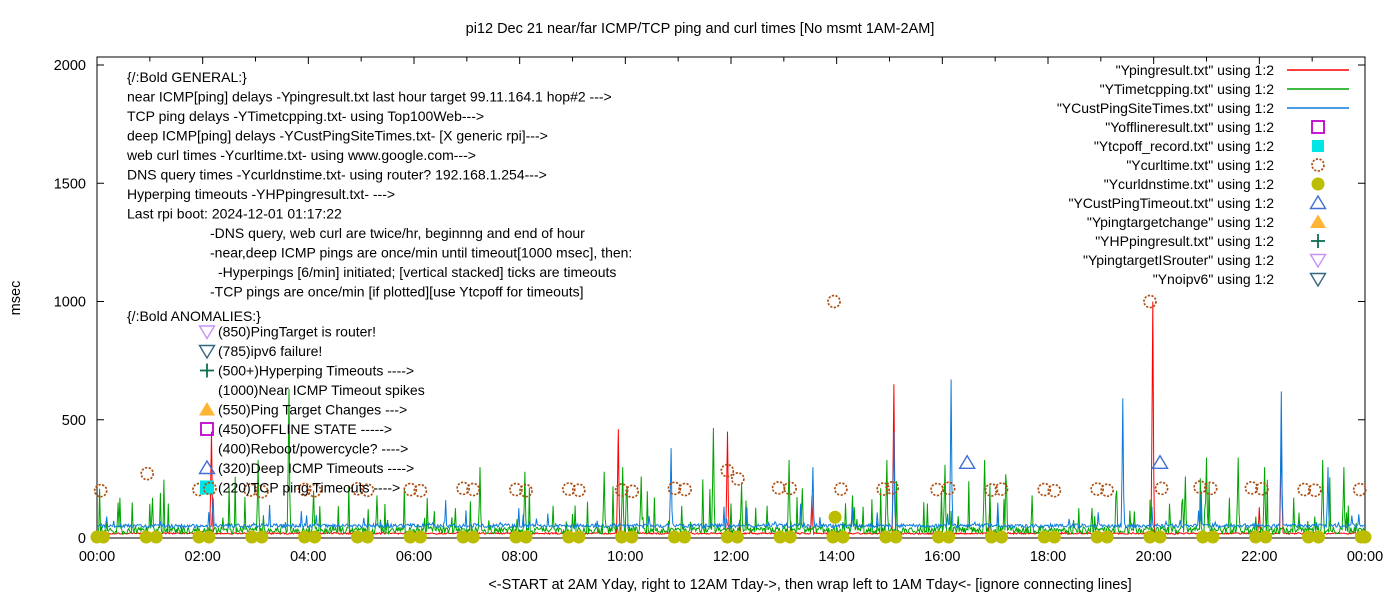  Describe the element at coordinates (234, 214) in the screenshot. I see `general-line: Last rpi boot: 2024-12-01 01:17:22` at that location.